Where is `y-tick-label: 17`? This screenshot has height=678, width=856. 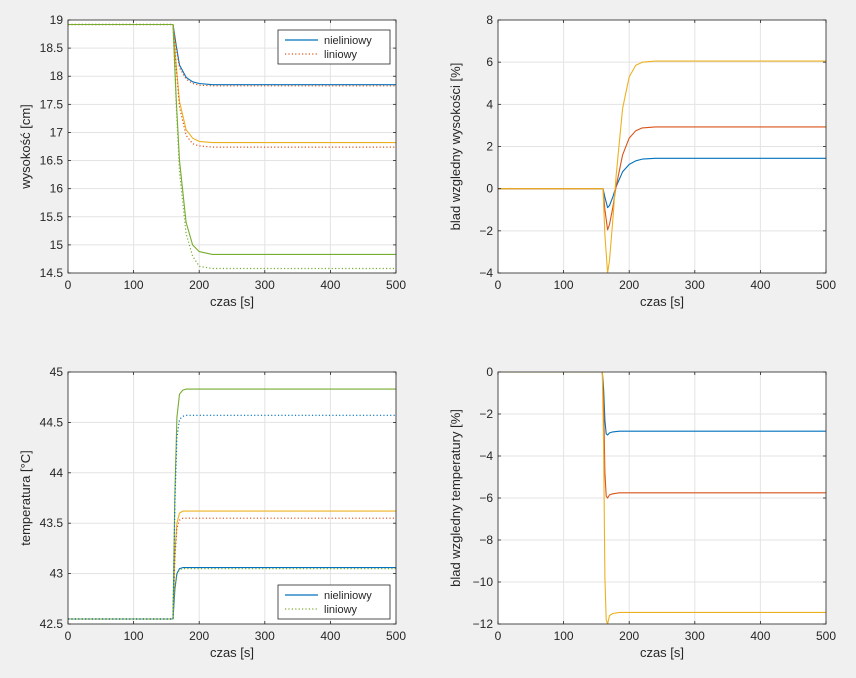
y-tick-label: 17 is located at coordinates (57, 132).